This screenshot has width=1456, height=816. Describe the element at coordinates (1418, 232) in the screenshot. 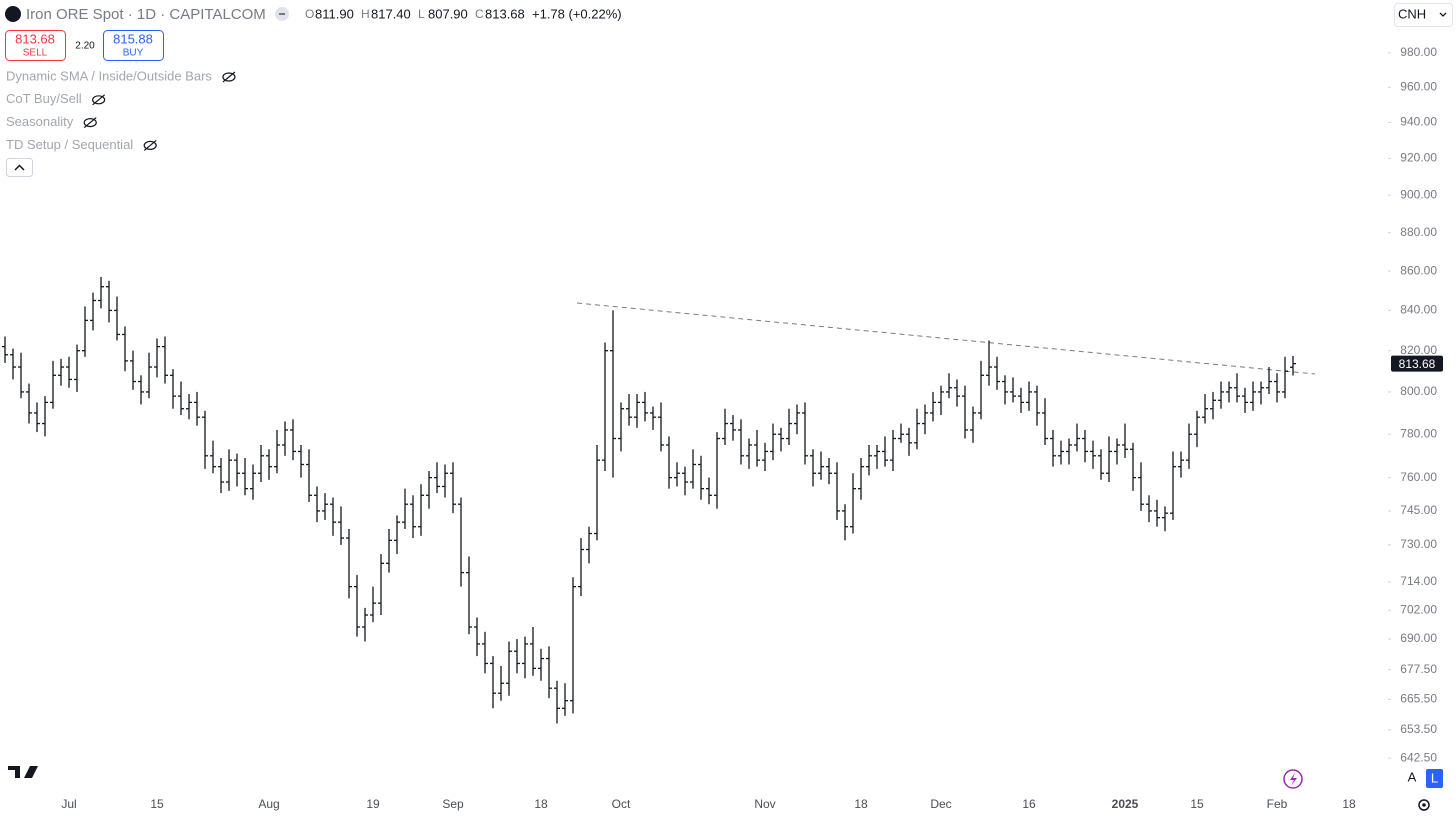

I see `y-tick-label: 880.00` at that location.